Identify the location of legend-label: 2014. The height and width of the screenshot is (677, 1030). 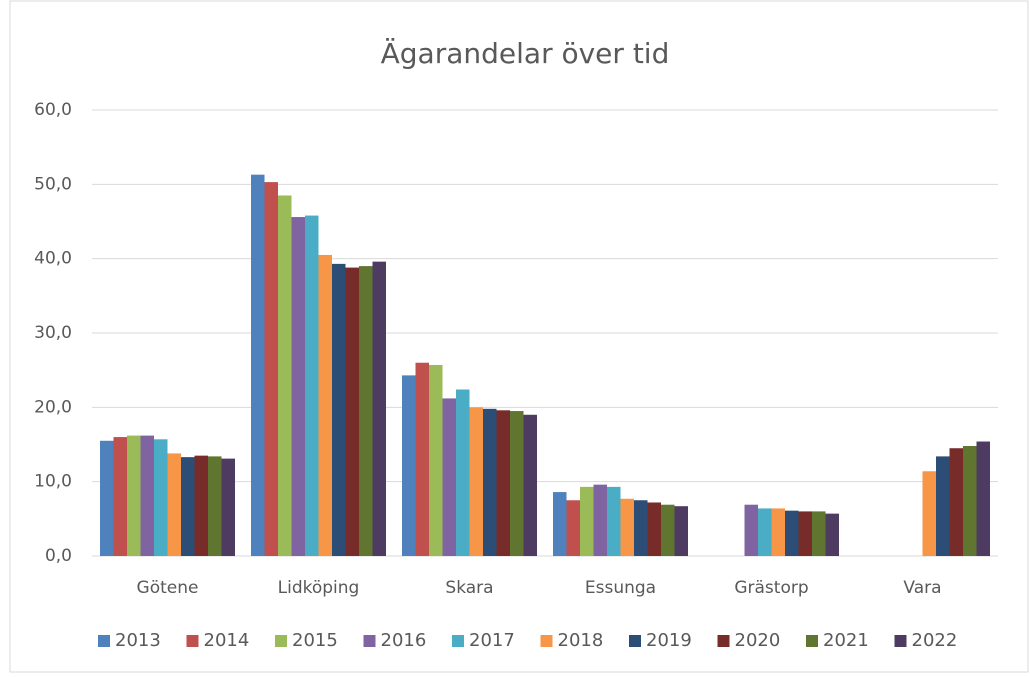
(227, 640).